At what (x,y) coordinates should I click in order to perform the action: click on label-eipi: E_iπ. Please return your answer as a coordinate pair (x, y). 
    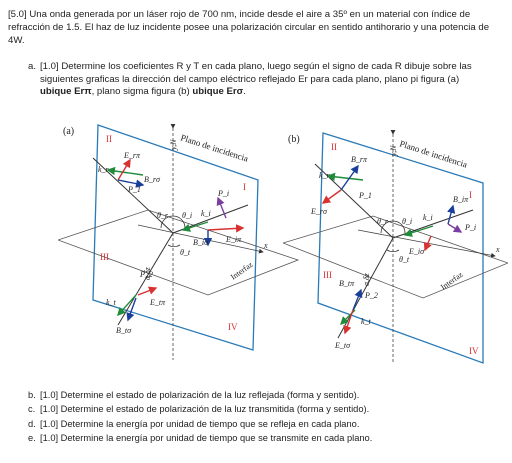
    Looking at the image, I should click on (233, 239).